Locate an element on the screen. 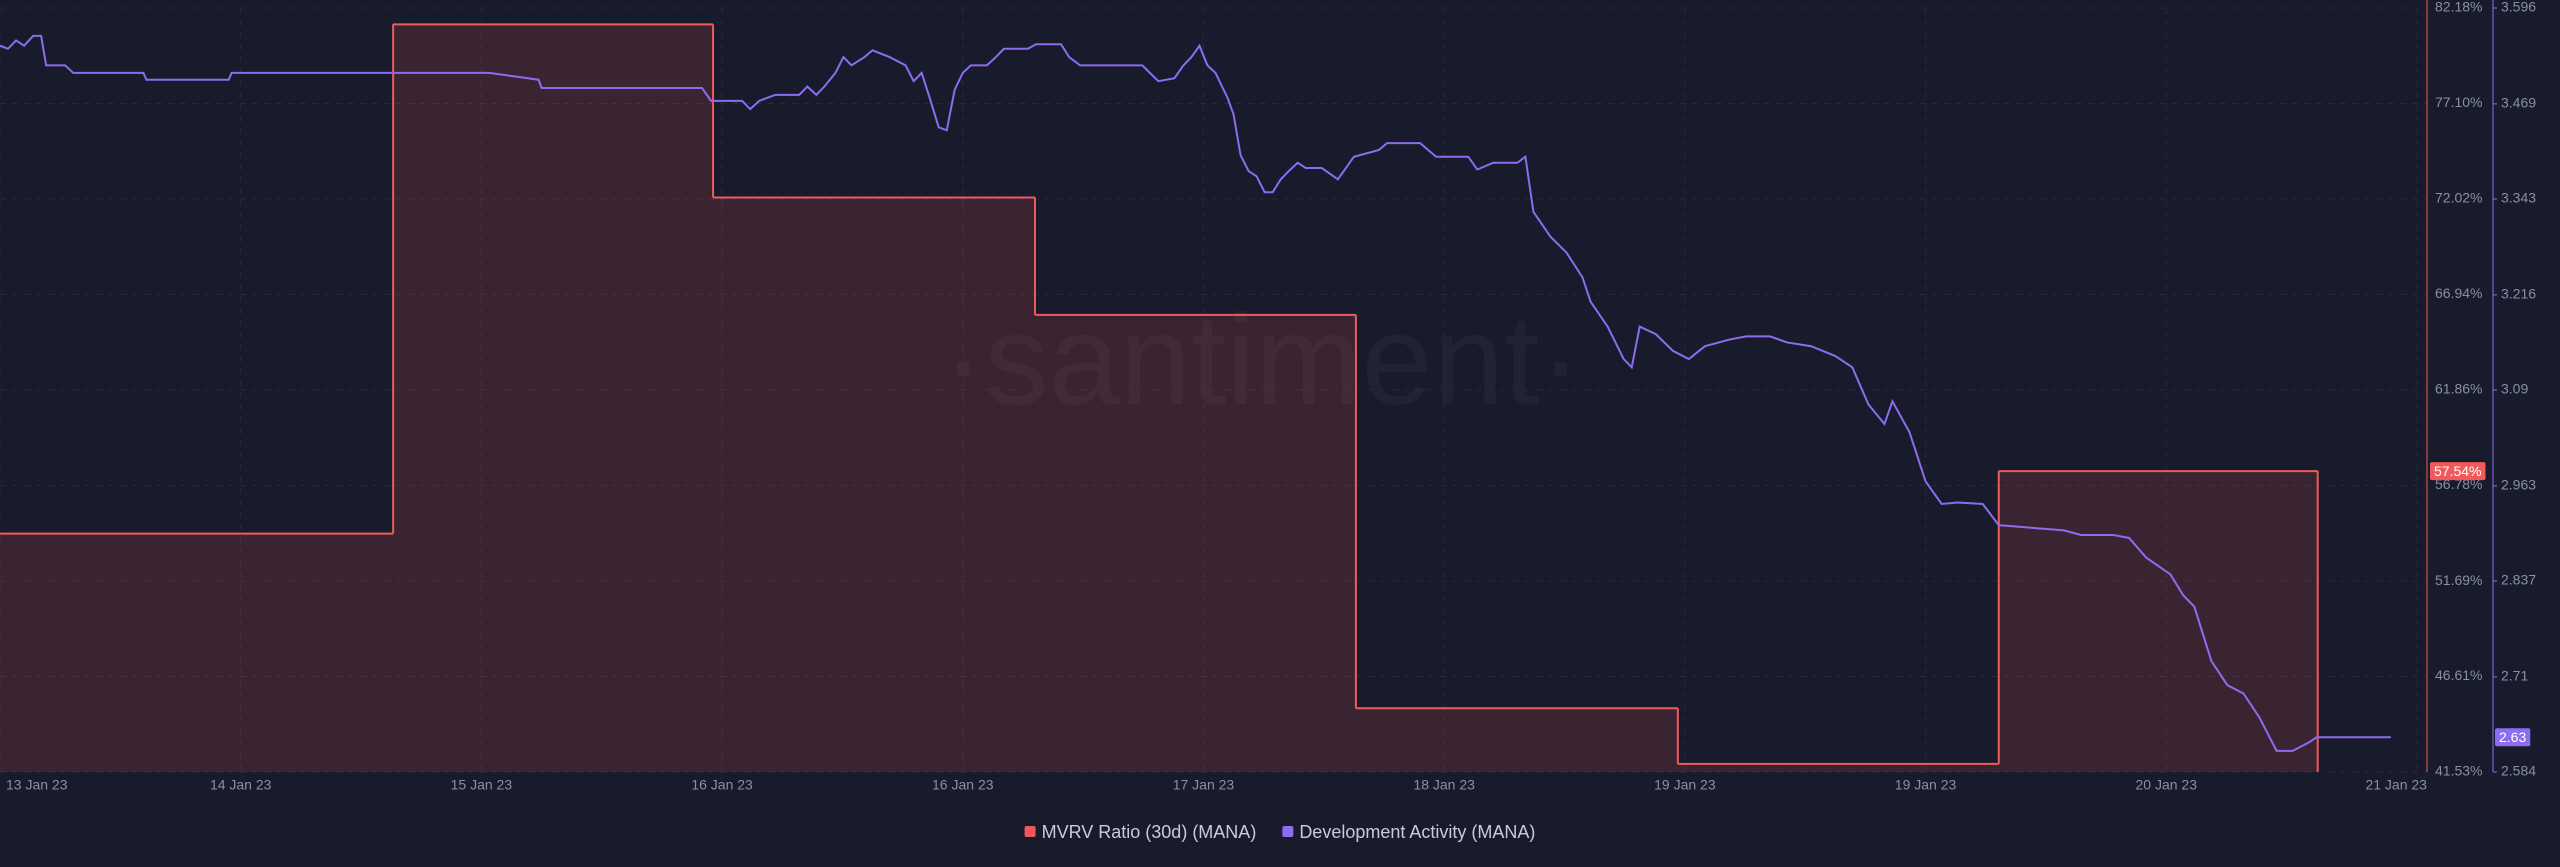 The image size is (2560, 867). y2-tick-label: 3.343 is located at coordinates (2518, 198).